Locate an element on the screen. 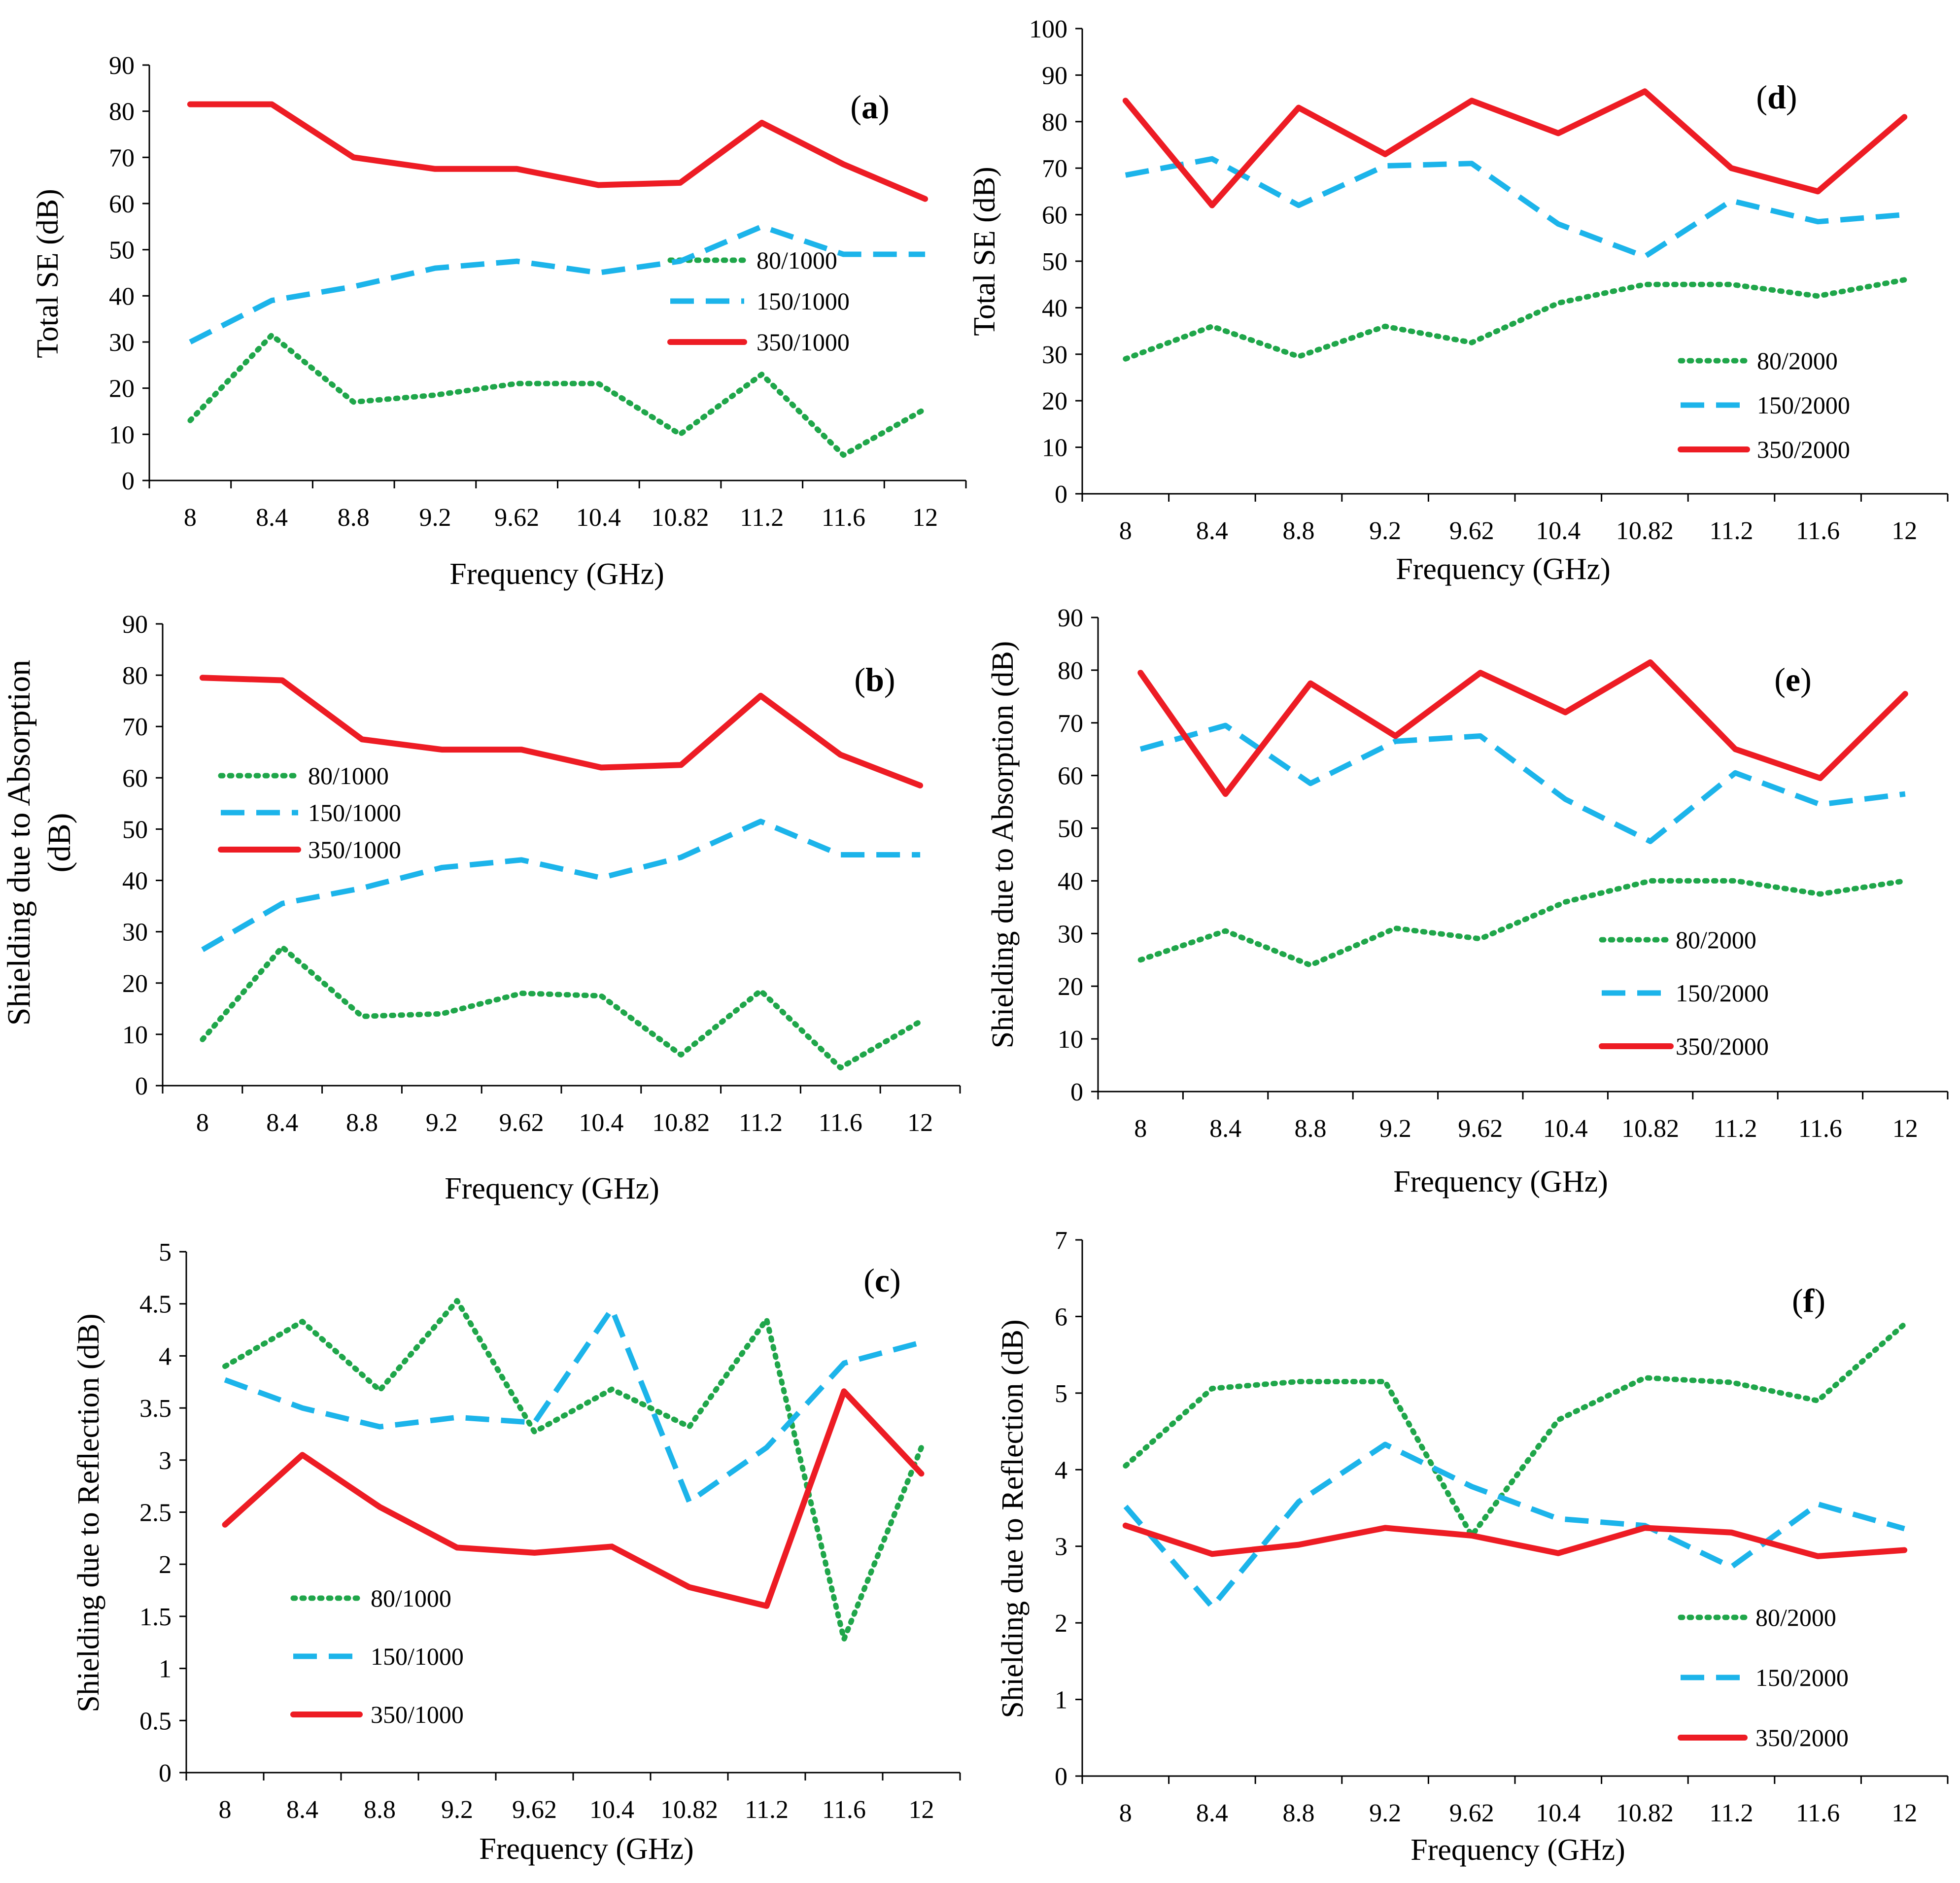 The width and height of the screenshot is (1960, 1883). panel-letter: (a) is located at coordinates (869, 107).